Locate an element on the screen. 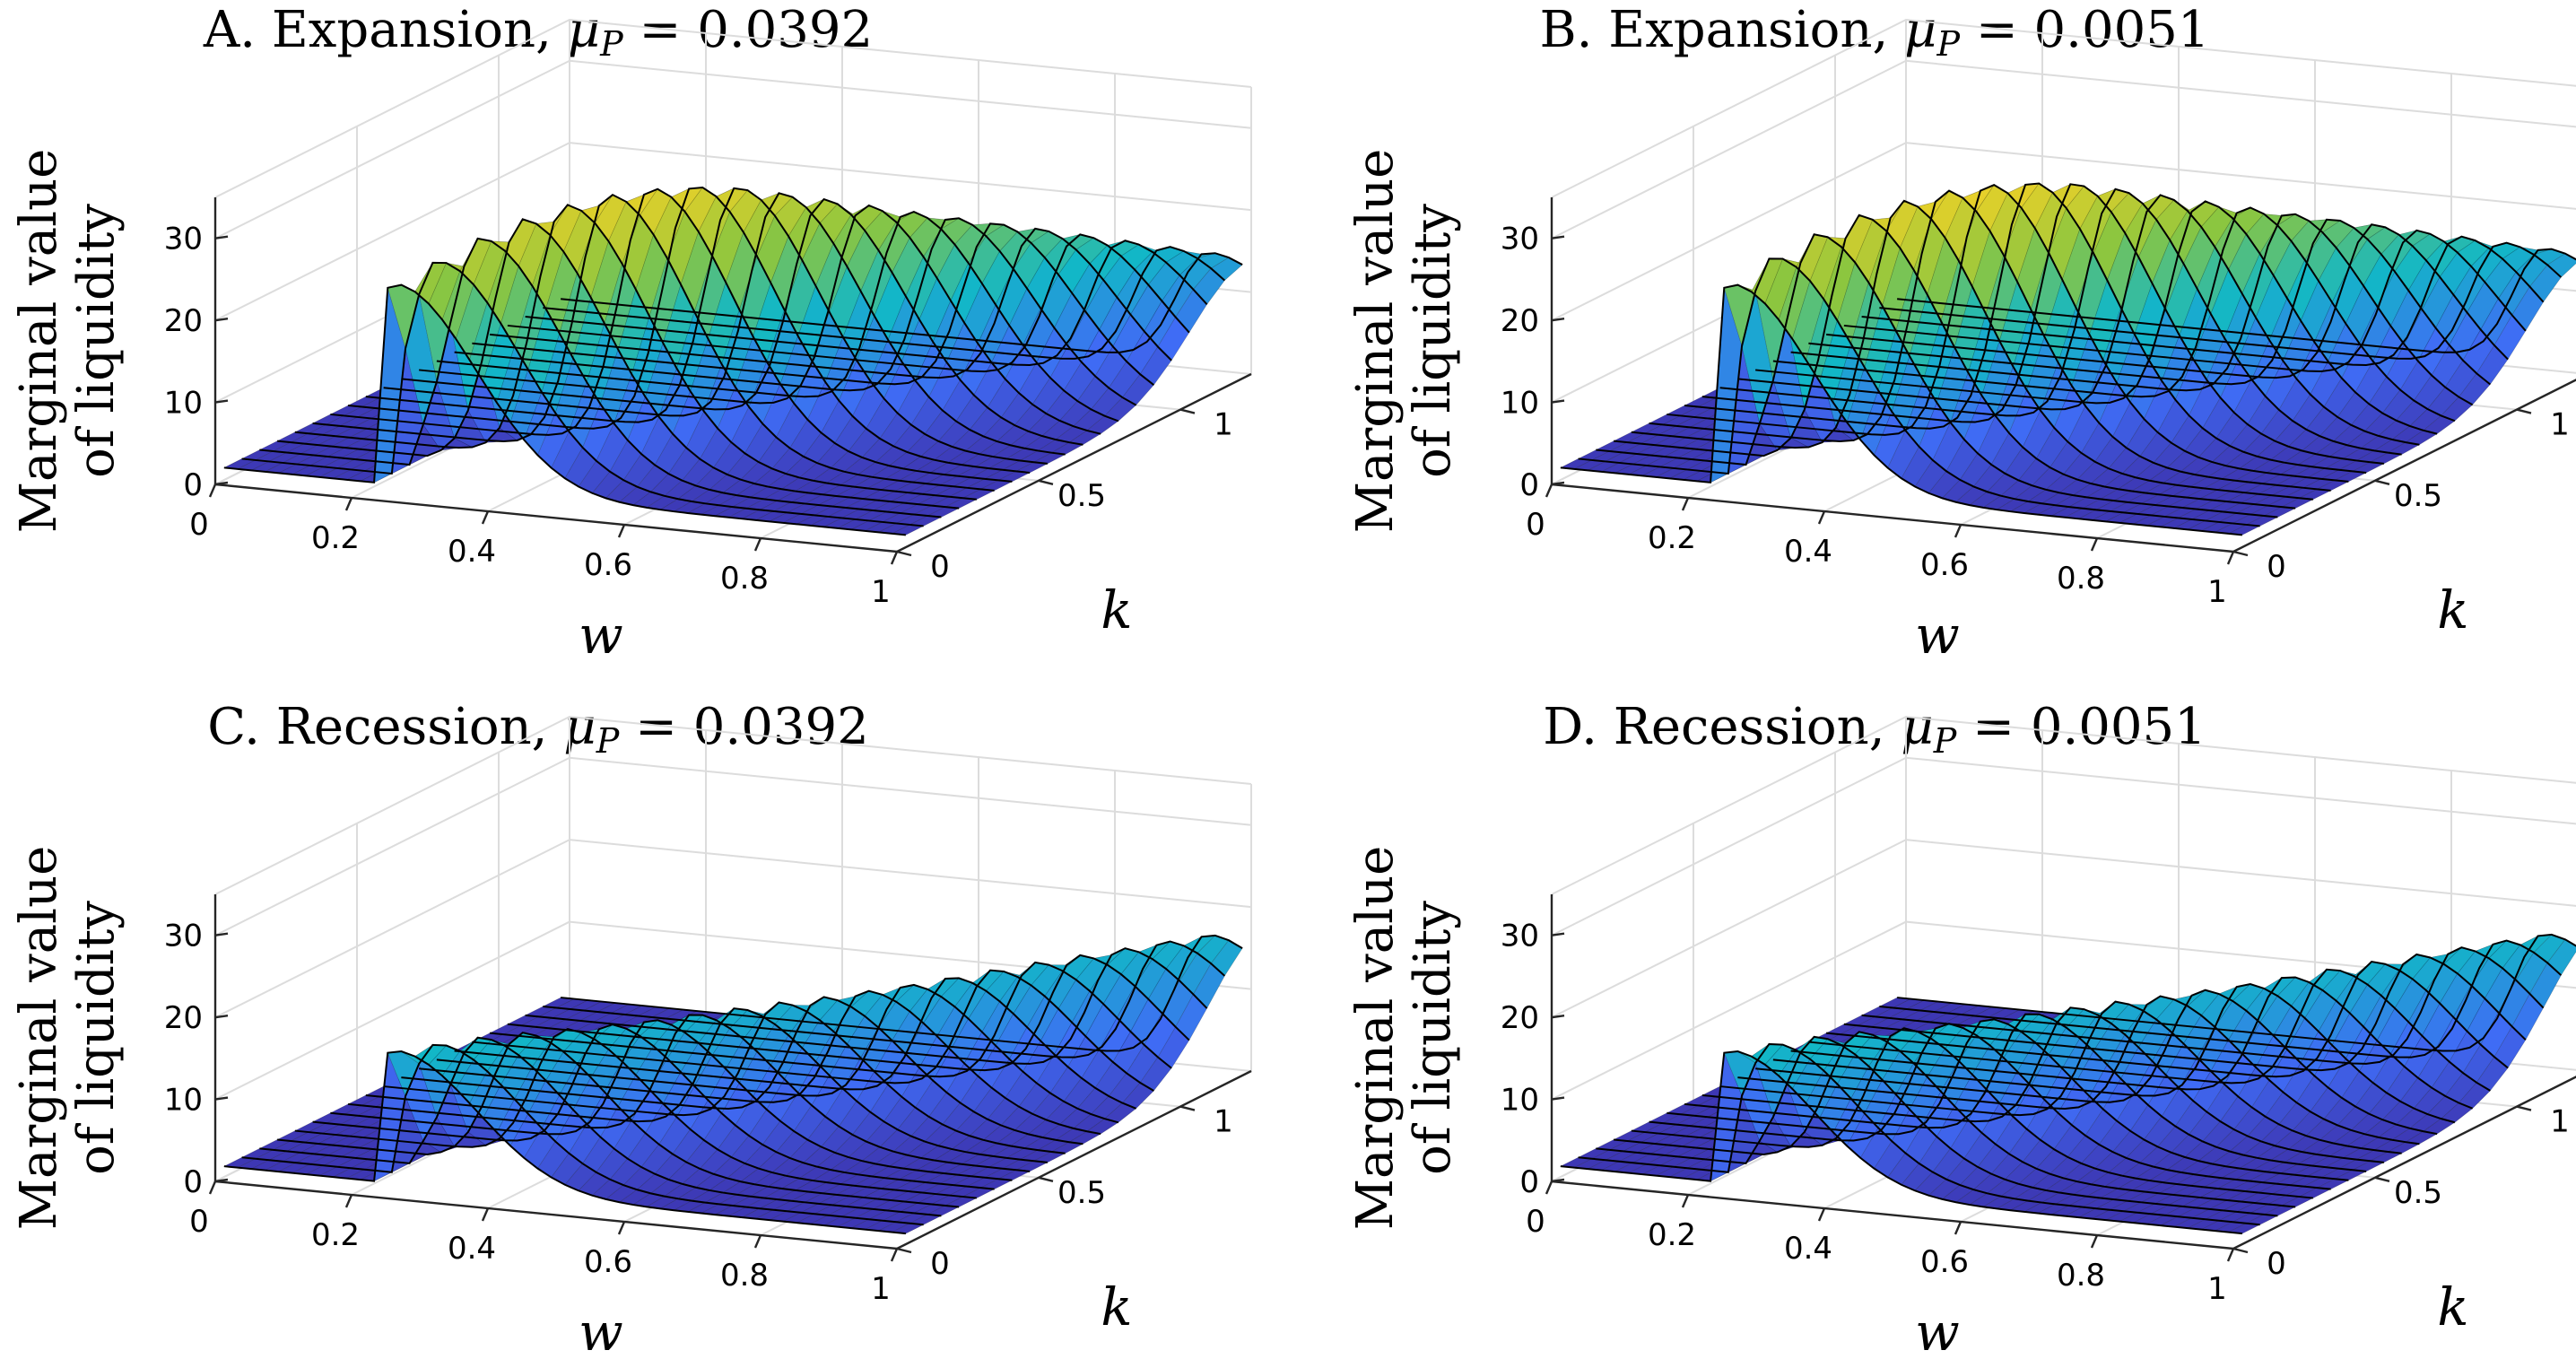 Image resolution: width=2576 pixels, height=1359 pixels. x-tick-label: 0.4 is located at coordinates (1808, 552).